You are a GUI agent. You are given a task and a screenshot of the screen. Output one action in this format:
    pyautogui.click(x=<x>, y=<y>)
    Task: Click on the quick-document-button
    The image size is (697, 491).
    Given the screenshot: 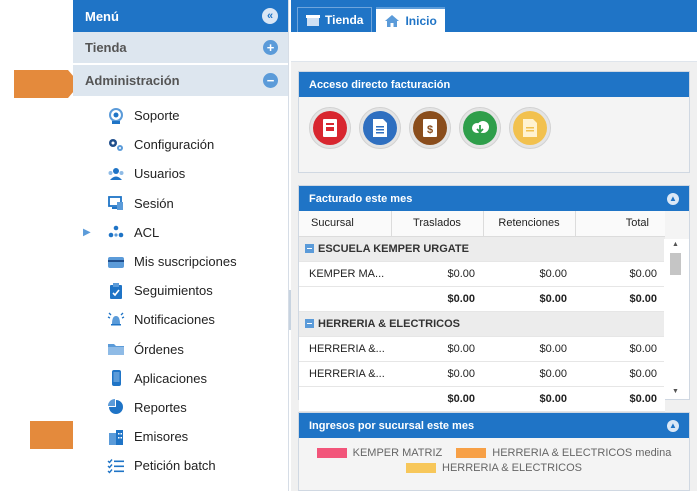 What is the action you would take?
    pyautogui.click(x=380, y=128)
    